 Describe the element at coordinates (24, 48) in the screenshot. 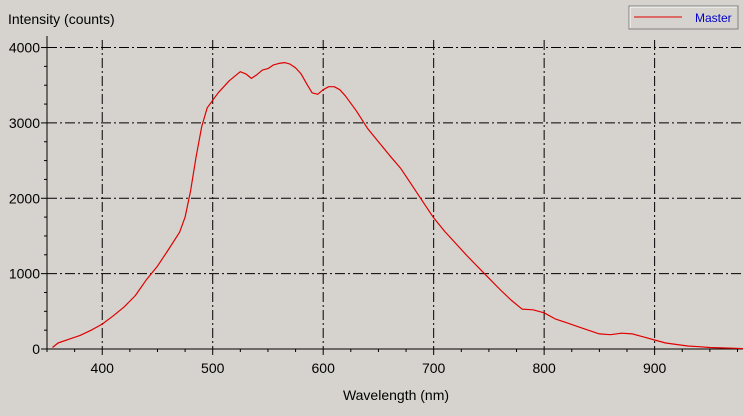

I see `y-tick-label-4000: 4000` at that location.